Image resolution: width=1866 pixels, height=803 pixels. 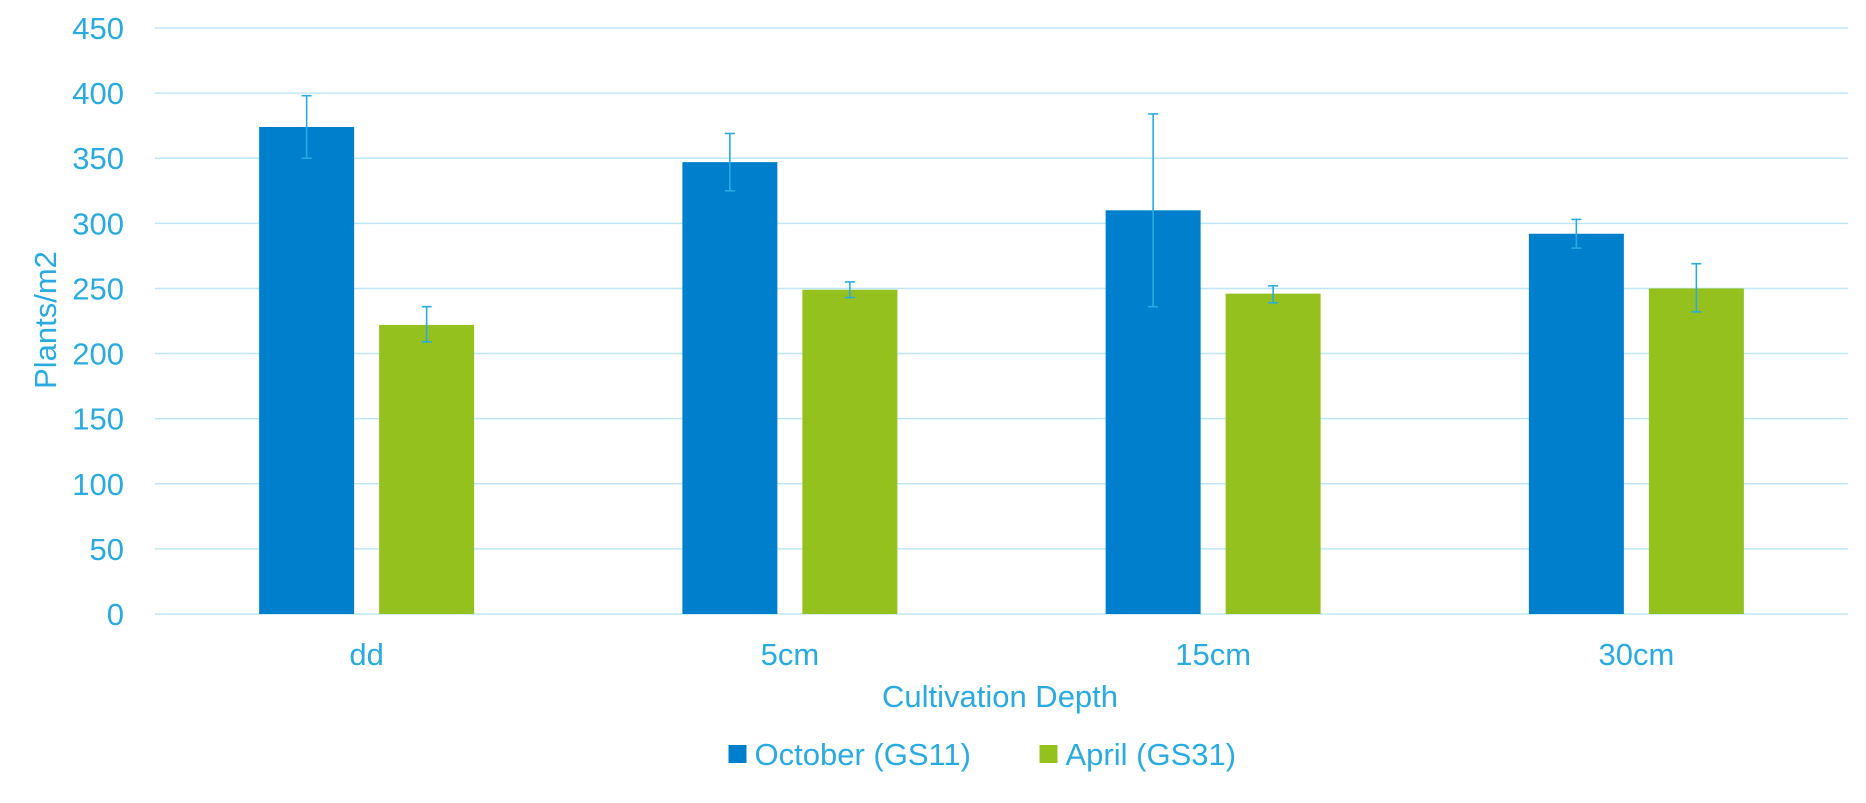 What do you see at coordinates (1011, 654) in the screenshot?
I see `x-axis-ticks: dd 5cm 15cm 30cm` at bounding box center [1011, 654].